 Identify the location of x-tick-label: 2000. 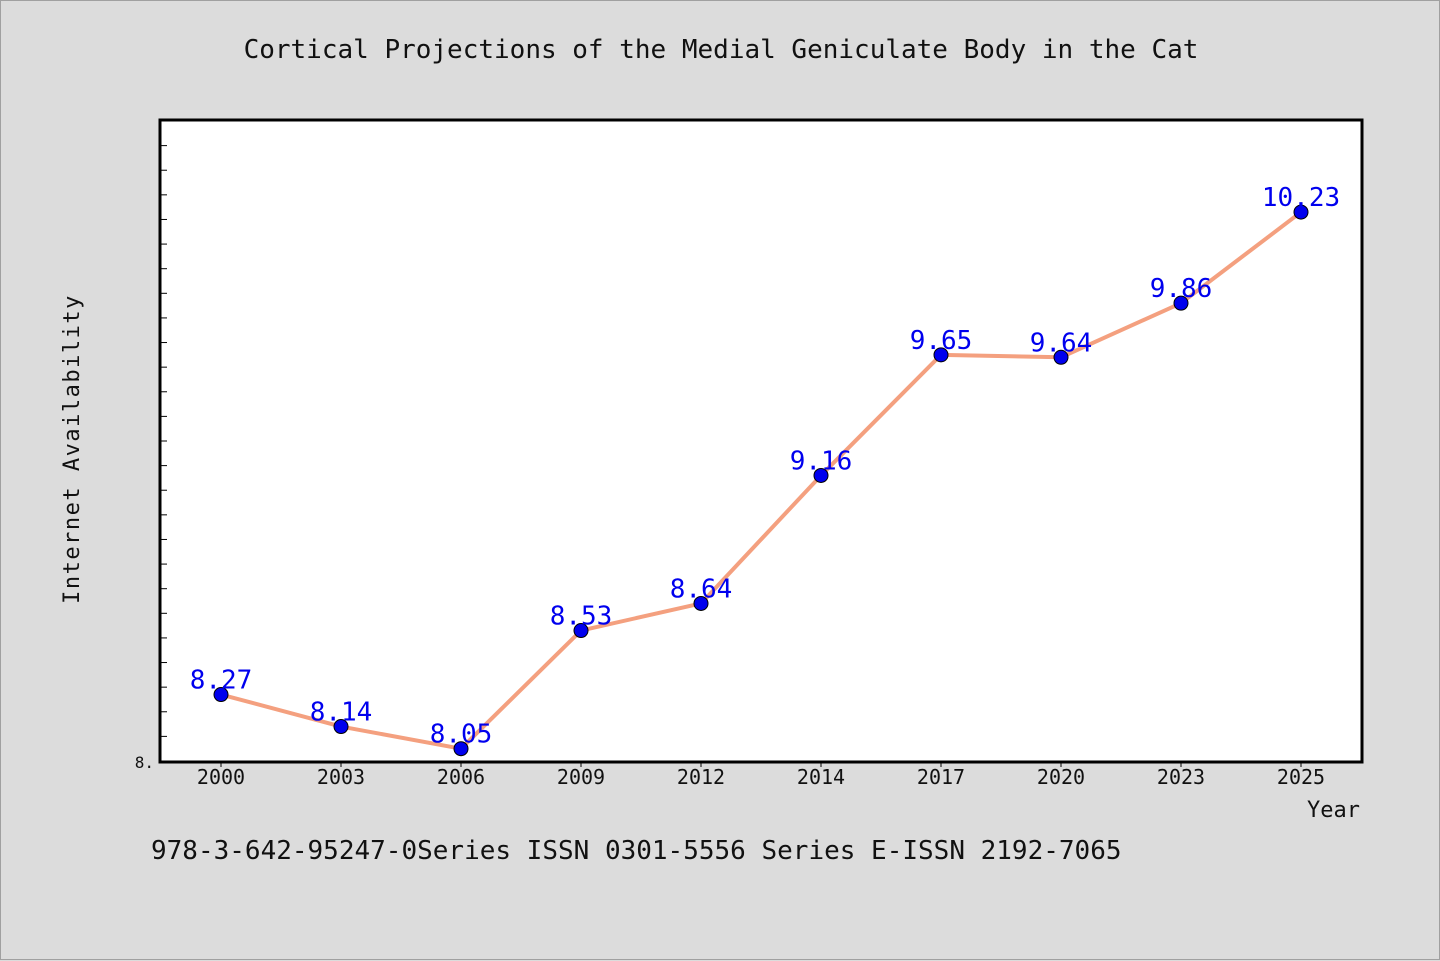
(221, 777).